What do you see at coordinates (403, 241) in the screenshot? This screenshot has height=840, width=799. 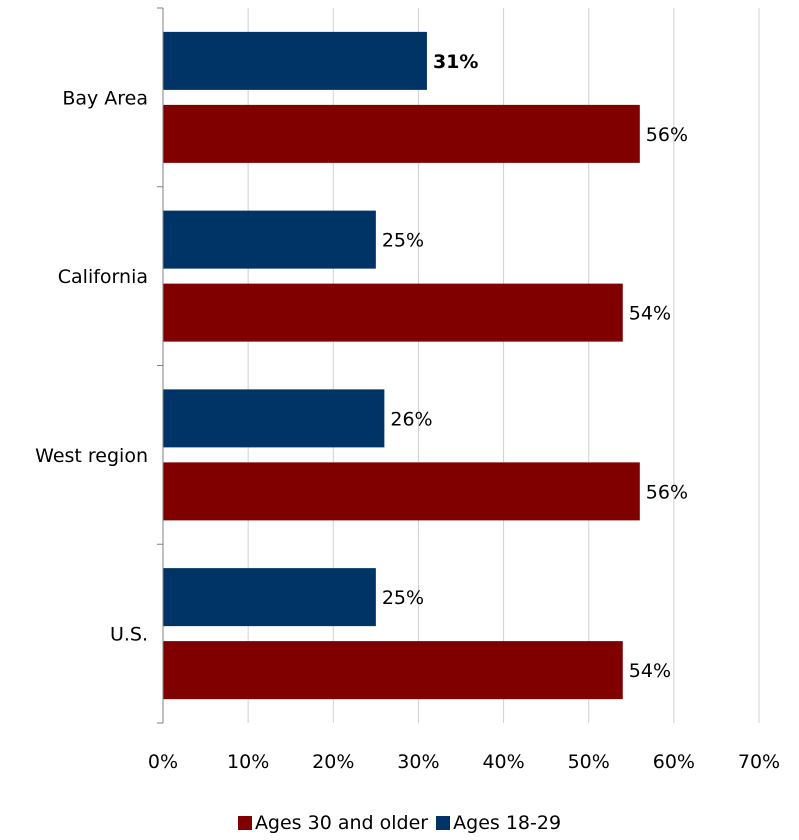 I see `data-label-young-1: 25%` at bounding box center [403, 241].